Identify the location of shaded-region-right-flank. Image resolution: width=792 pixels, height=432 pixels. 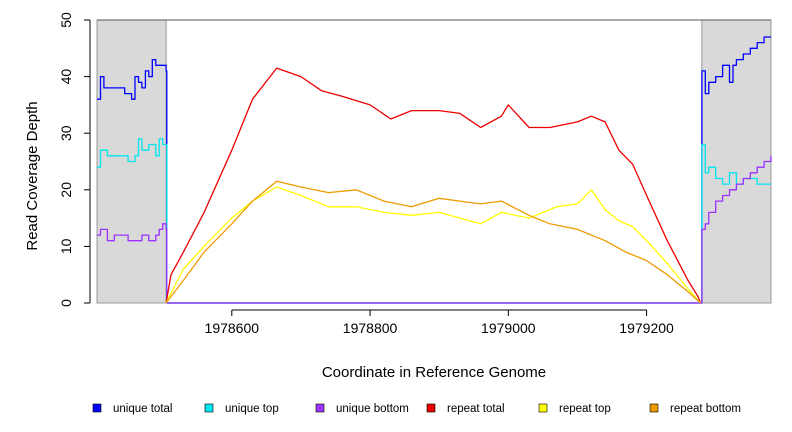
(736, 161).